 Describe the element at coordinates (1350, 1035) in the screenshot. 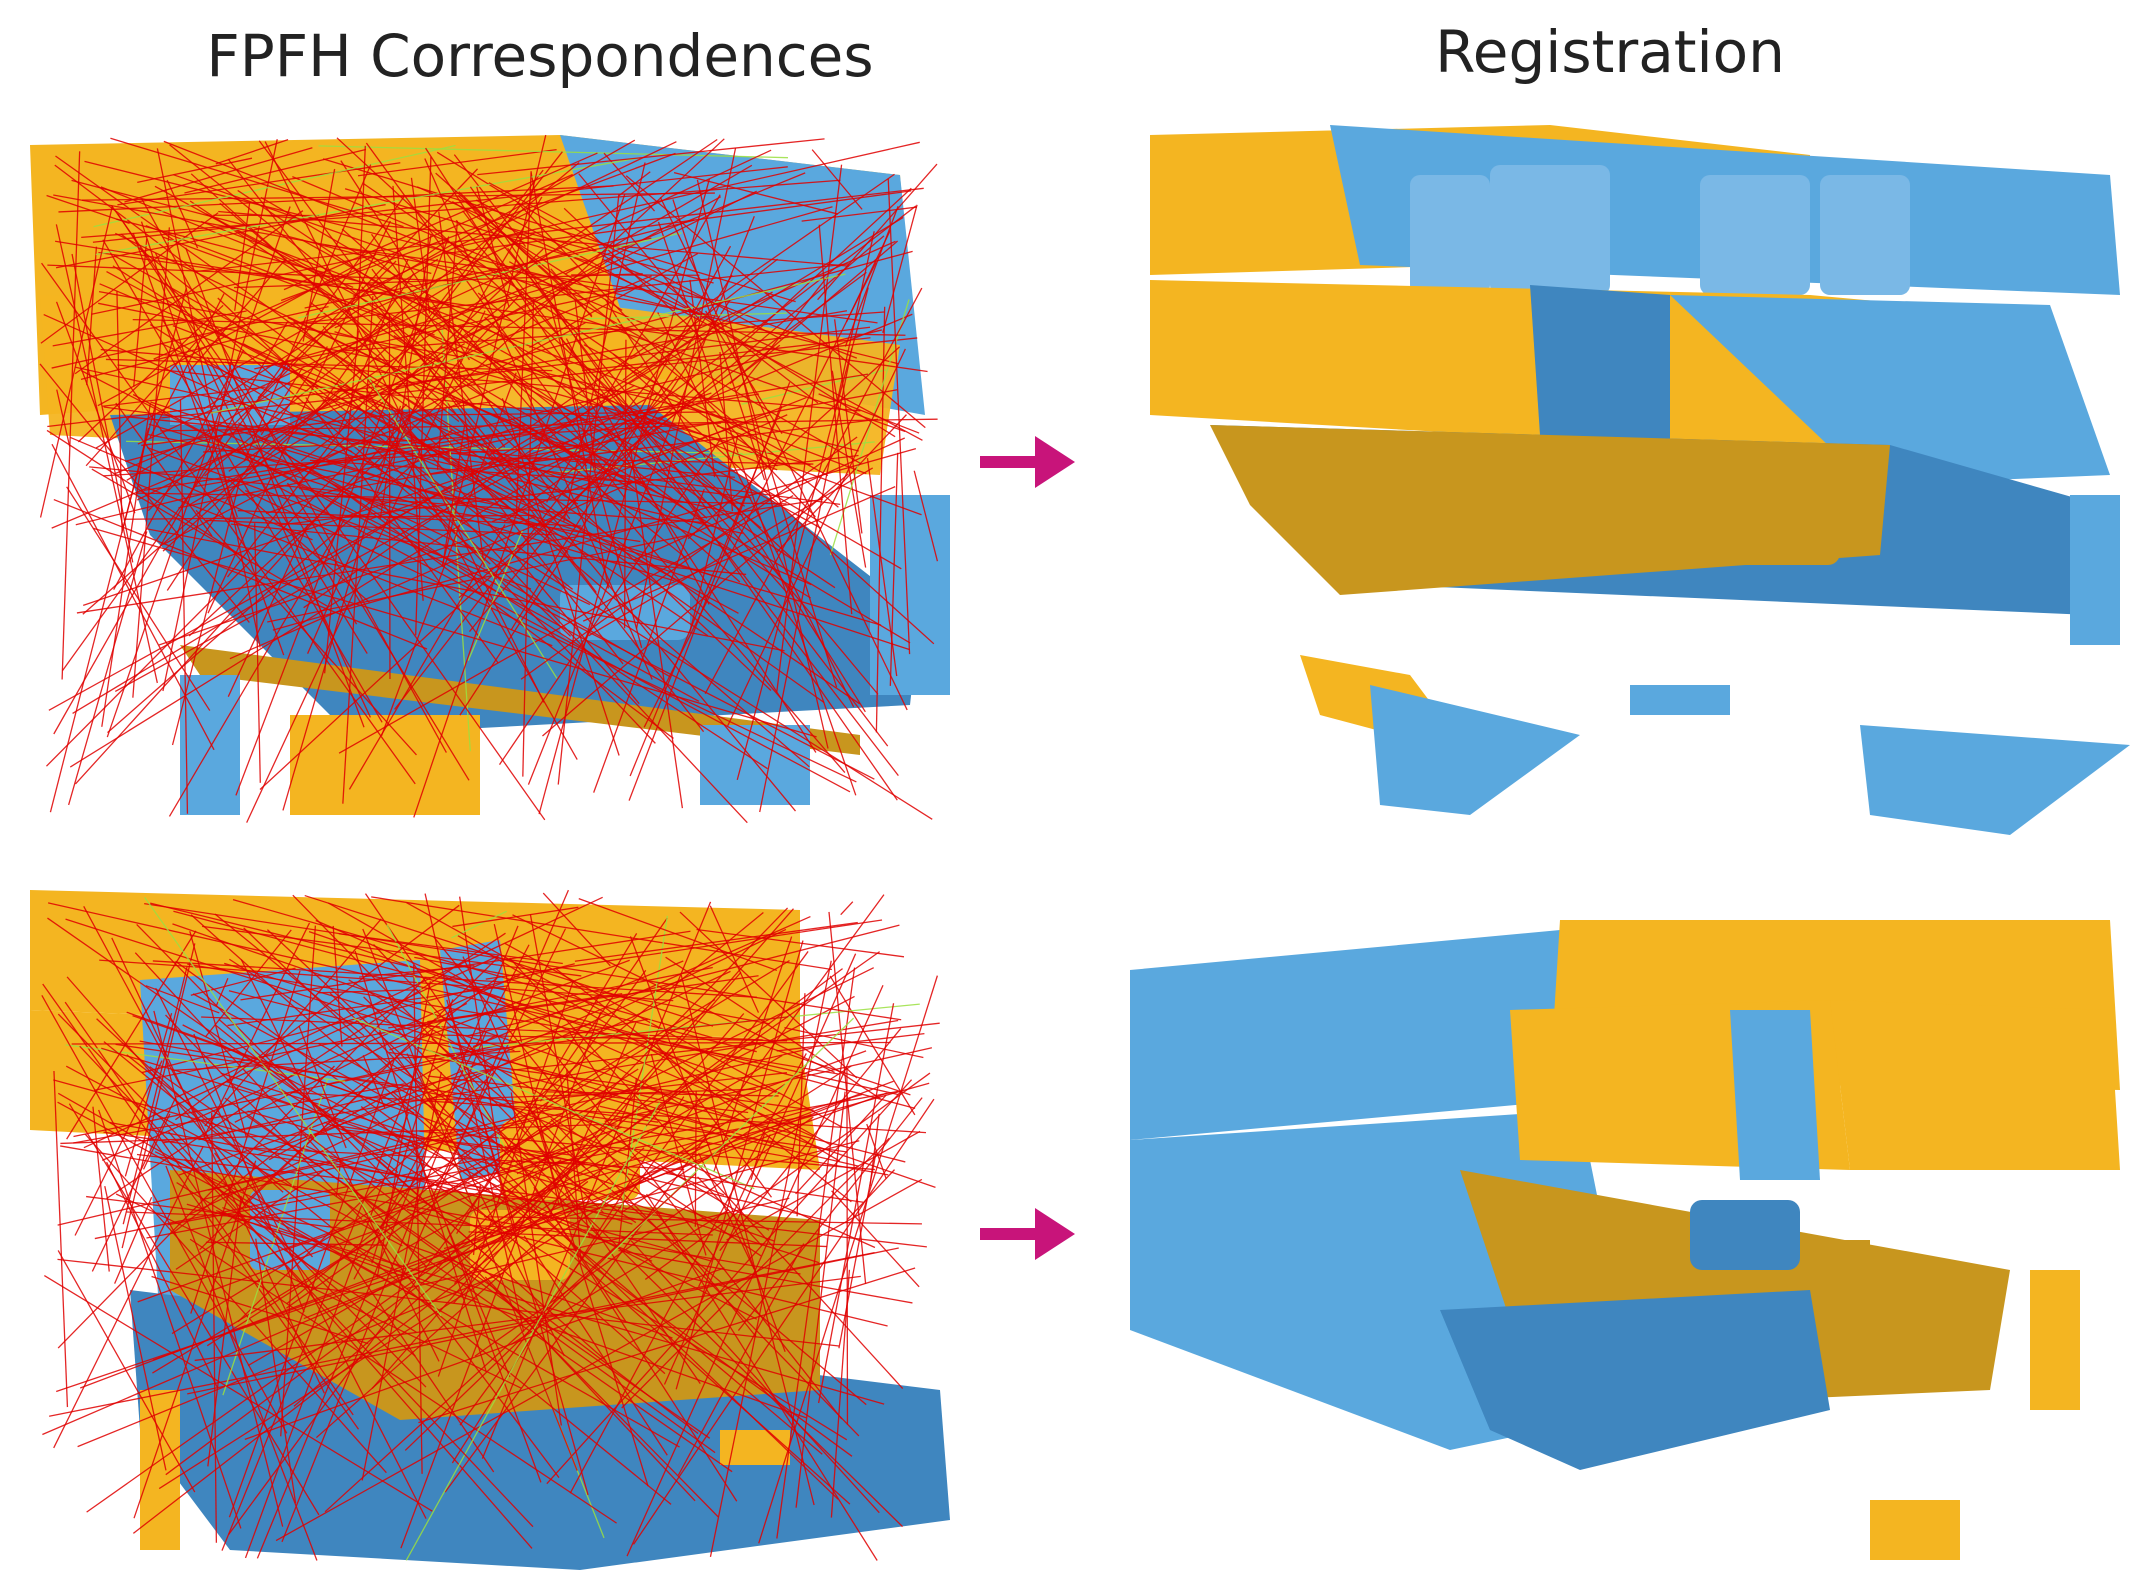

I see `target-wall` at that location.